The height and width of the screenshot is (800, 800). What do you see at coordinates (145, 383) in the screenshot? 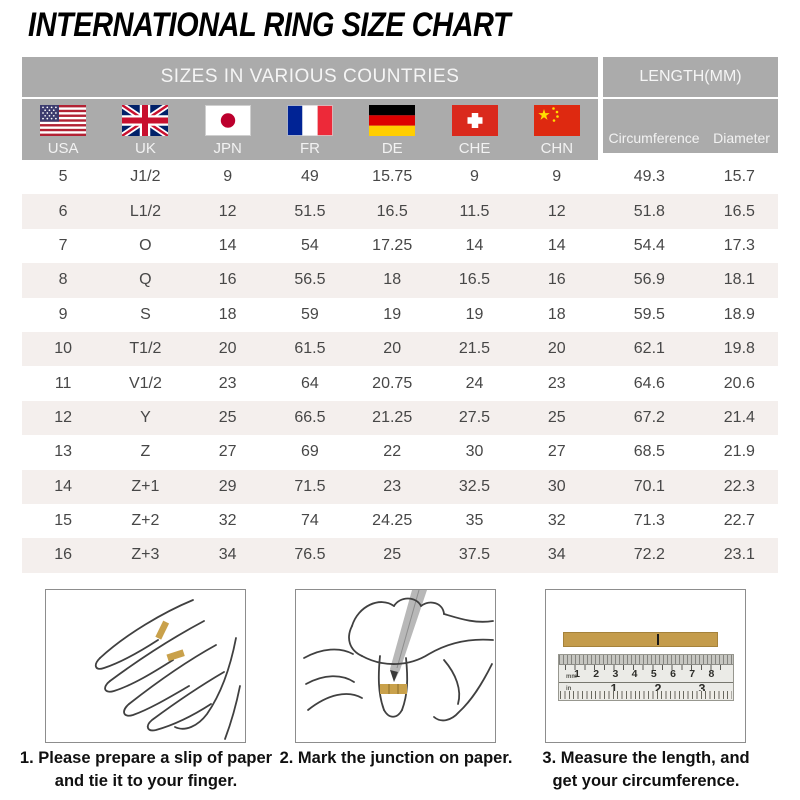
I see `table-cell: V1/2` at bounding box center [145, 383].